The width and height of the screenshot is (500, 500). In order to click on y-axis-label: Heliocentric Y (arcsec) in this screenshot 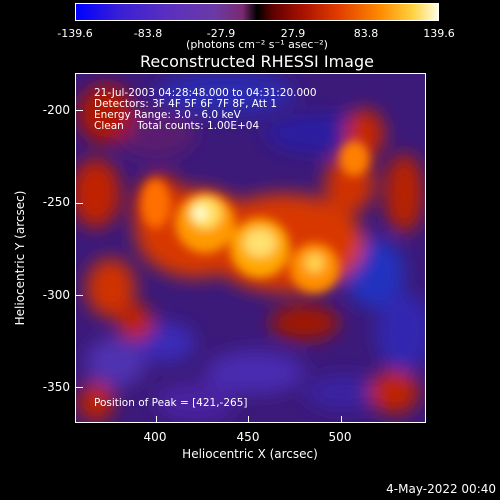, I will do `click(20, 258)`.